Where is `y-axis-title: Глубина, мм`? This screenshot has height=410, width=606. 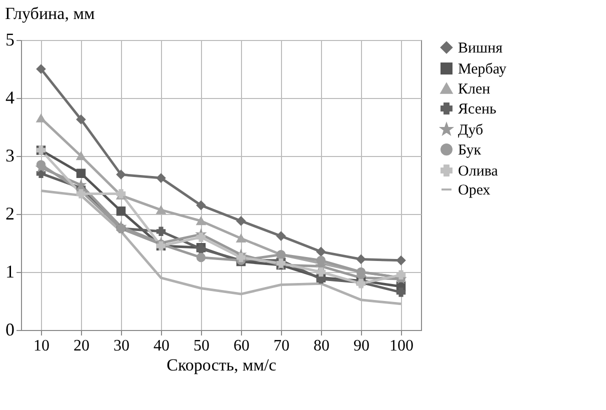
y-axis-title: Глубина, мм is located at coordinates (50, 13).